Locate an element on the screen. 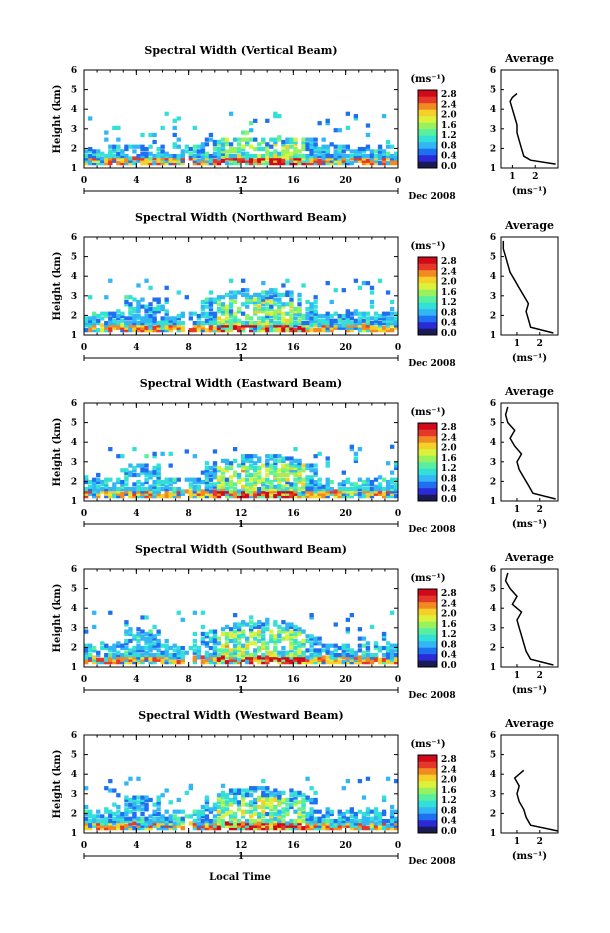  colorbar-label: 2.8 is located at coordinates (449, 760).